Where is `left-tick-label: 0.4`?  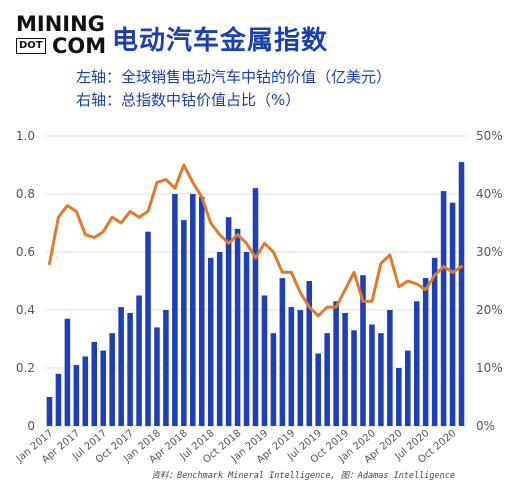 left-tick-label: 0.4 is located at coordinates (25, 310).